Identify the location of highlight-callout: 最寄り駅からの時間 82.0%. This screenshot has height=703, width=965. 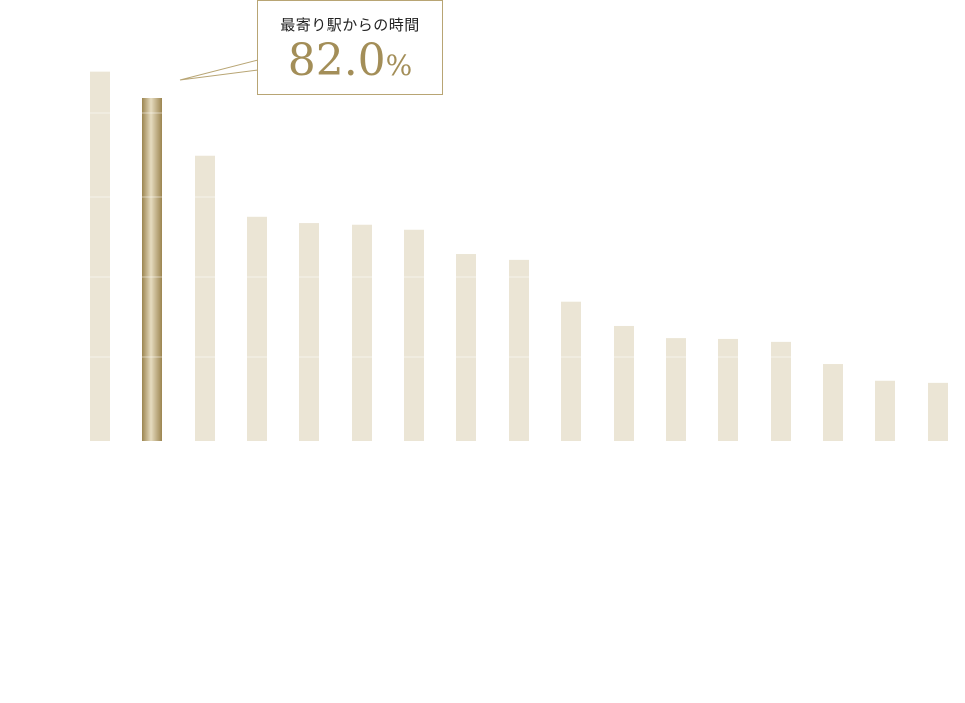
(350, 47).